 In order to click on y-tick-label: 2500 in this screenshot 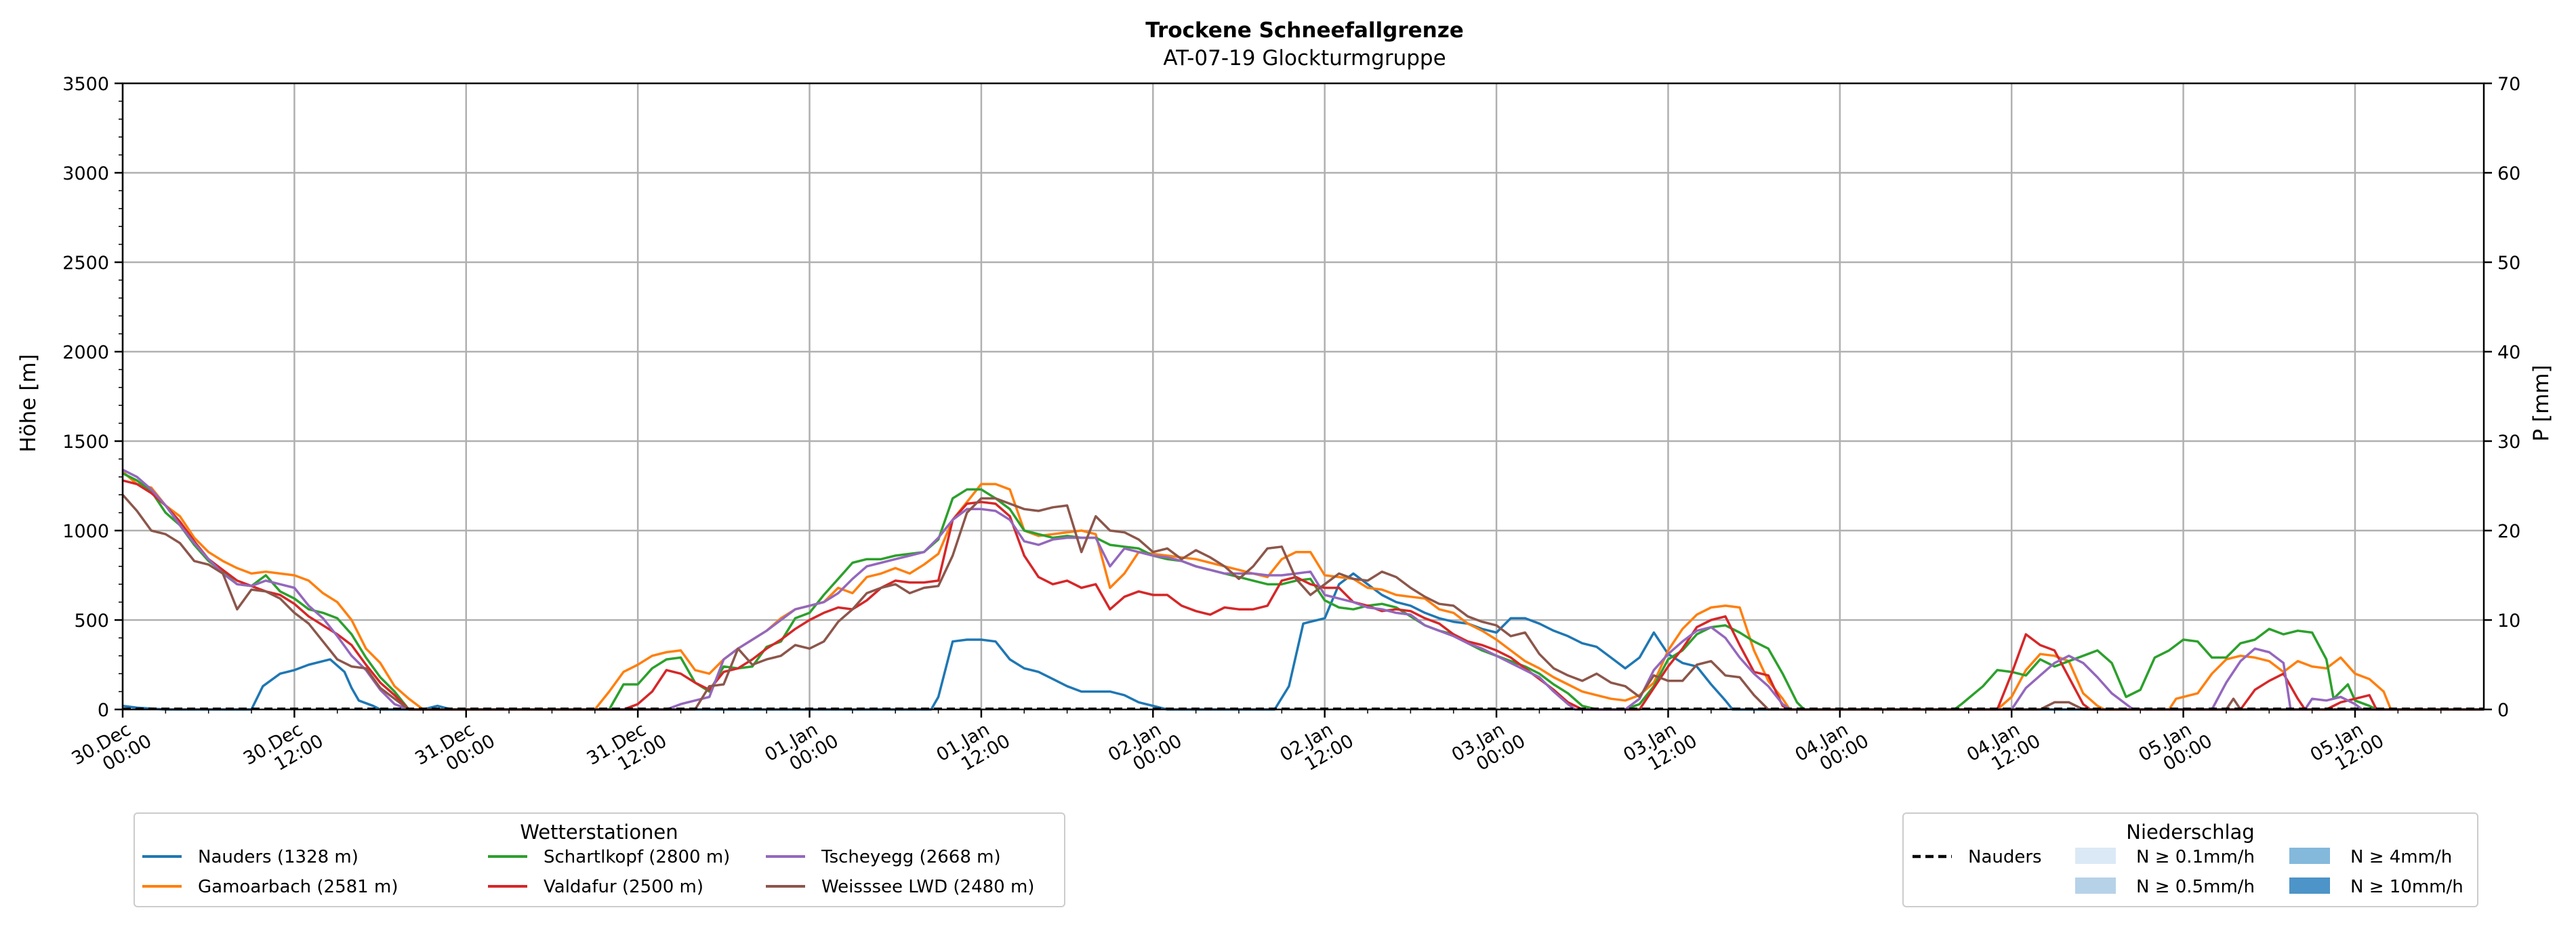, I will do `click(86, 263)`.